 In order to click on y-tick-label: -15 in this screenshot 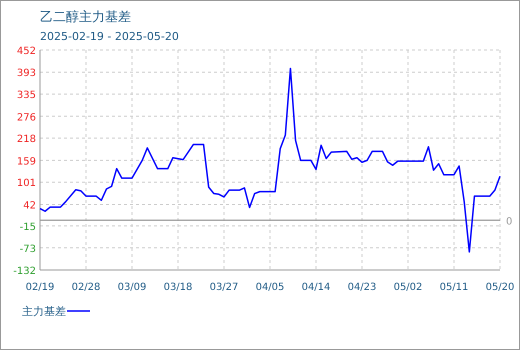, I will do `click(28, 227)`.